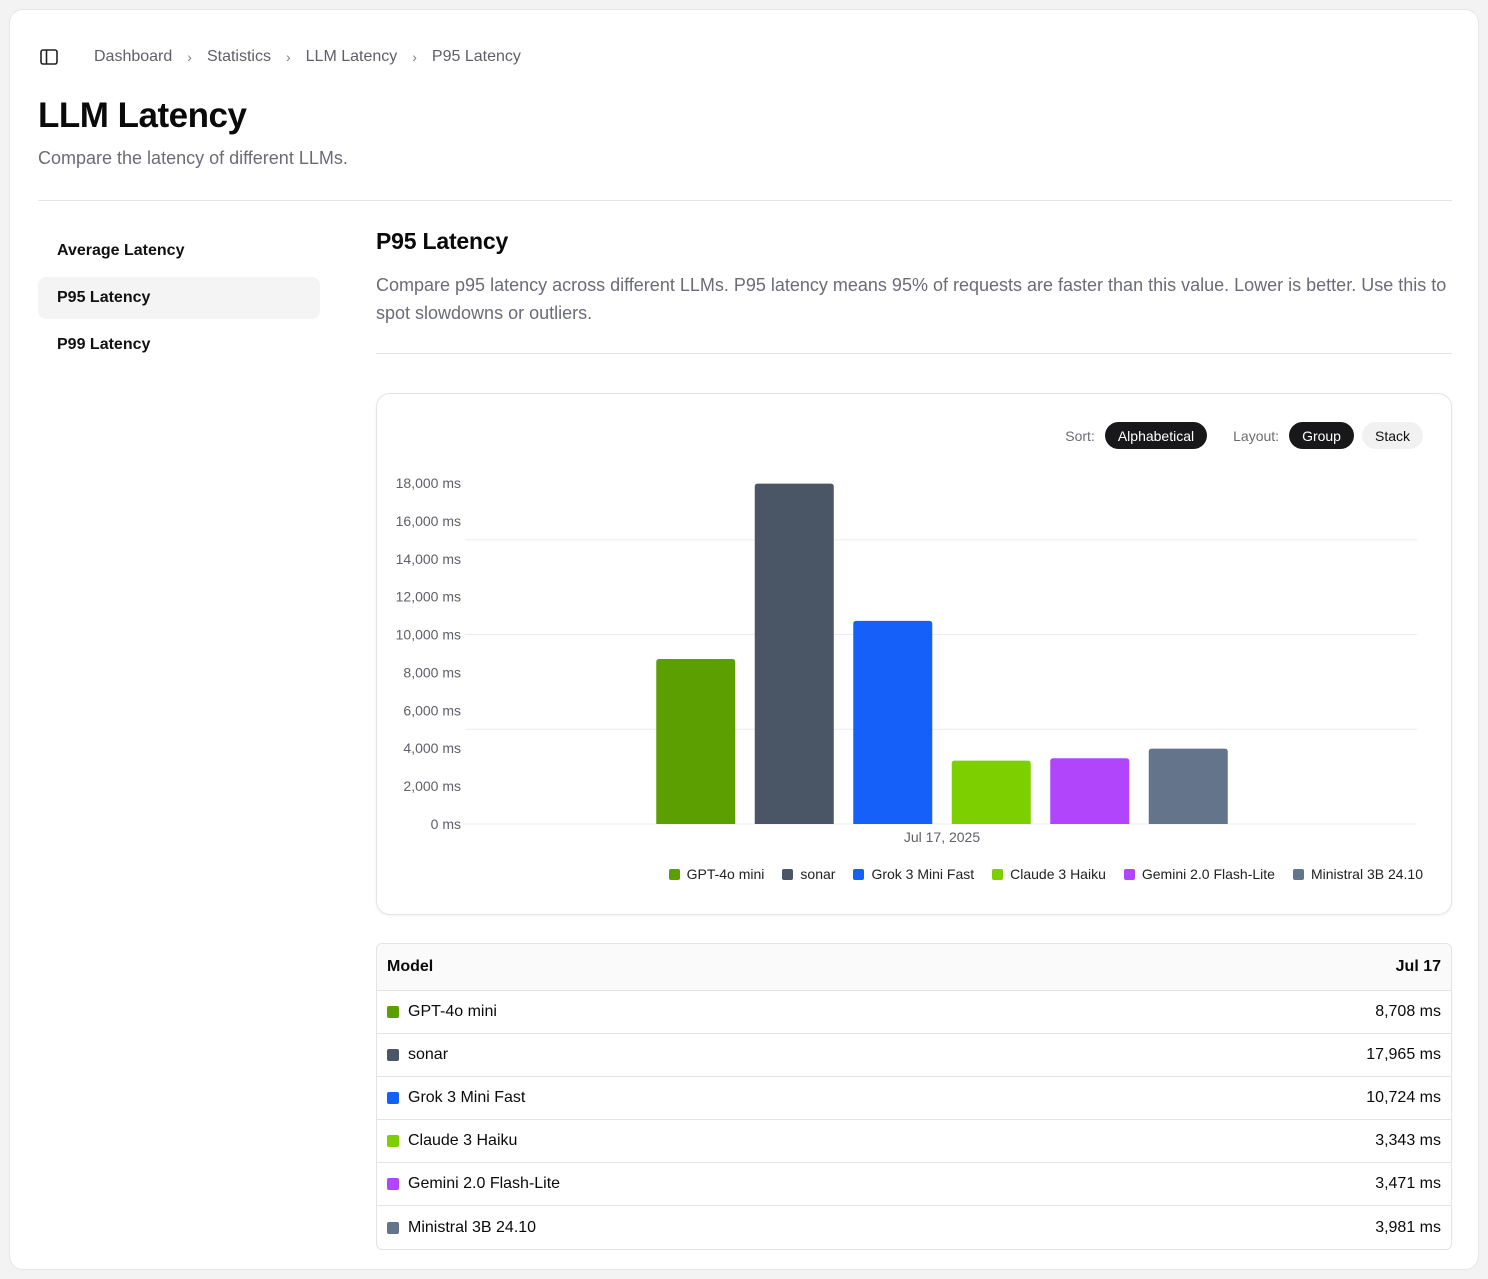 This screenshot has height=1279, width=1488. I want to click on latency-value: 10,724 ms, so click(1403, 1097).